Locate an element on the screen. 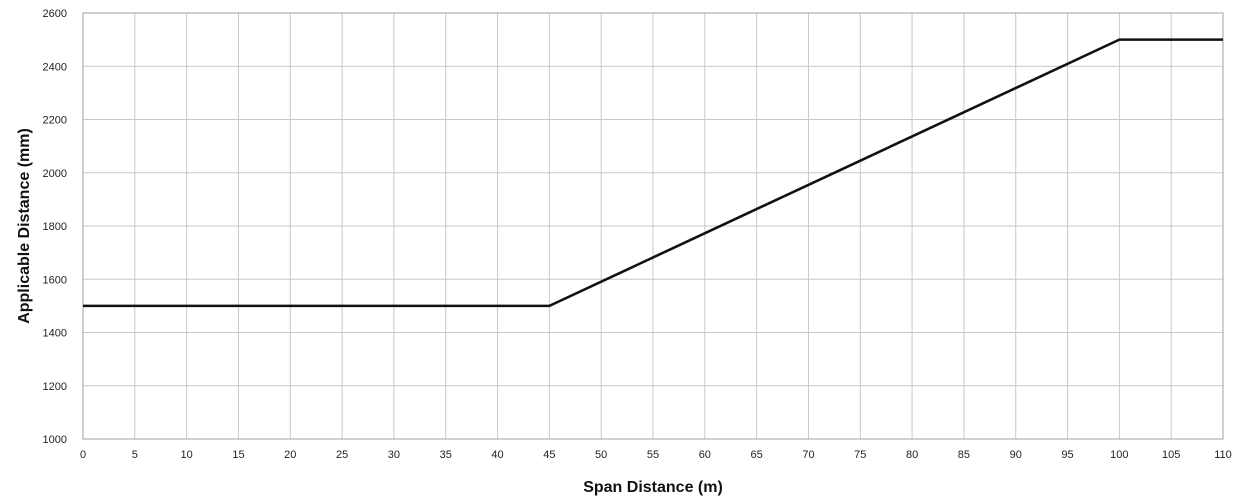  x-tick-label: 110 is located at coordinates (1223, 455).